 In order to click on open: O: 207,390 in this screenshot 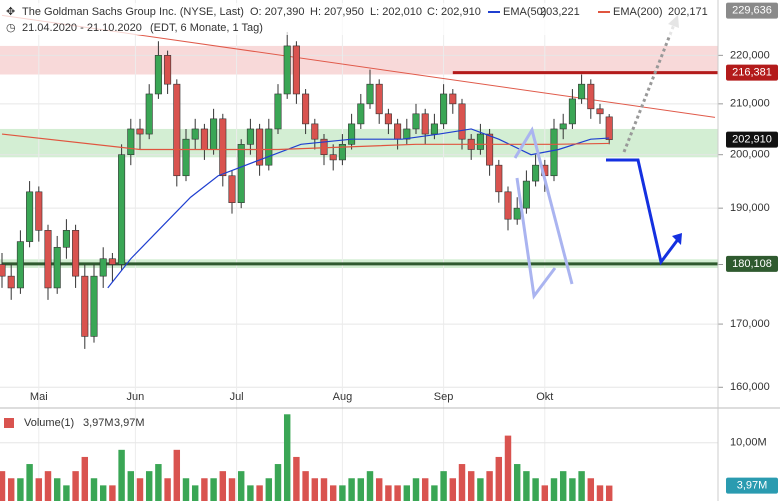, I will do `click(277, 12)`.